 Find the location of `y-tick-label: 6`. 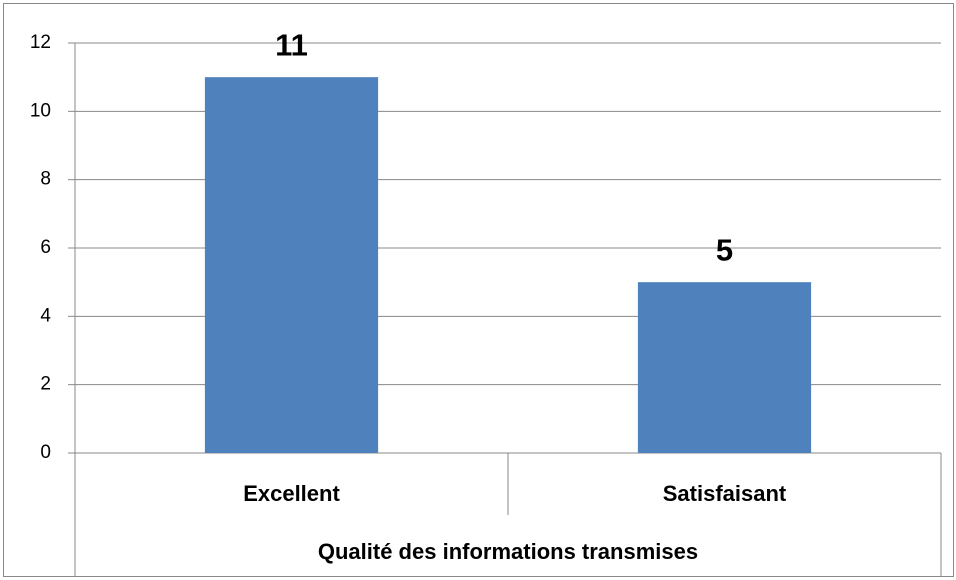

y-tick-label: 6 is located at coordinates (45, 247).